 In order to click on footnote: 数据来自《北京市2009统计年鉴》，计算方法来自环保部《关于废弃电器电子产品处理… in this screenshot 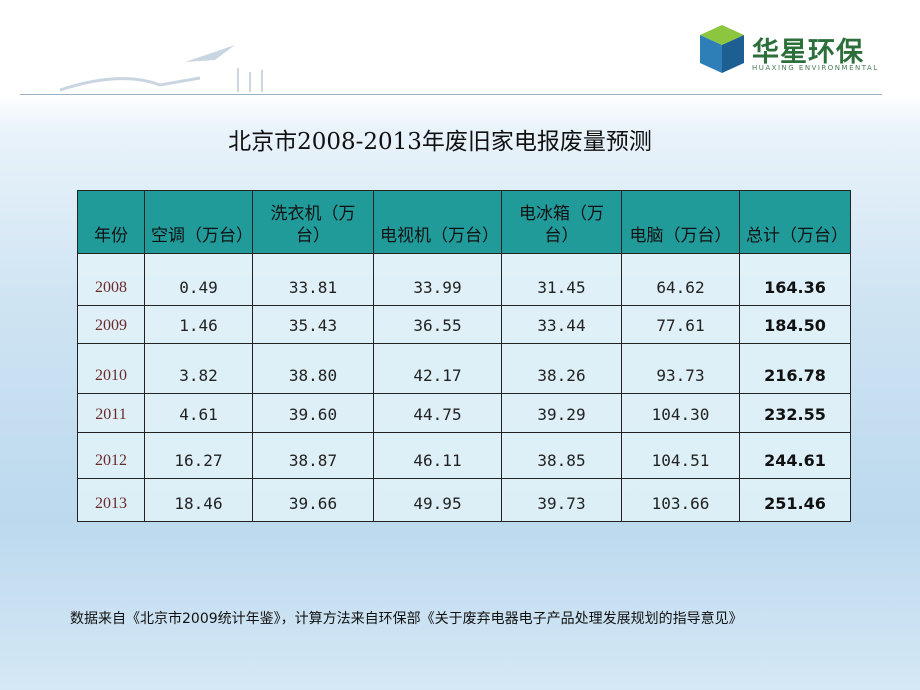, I will do `click(406, 619)`.